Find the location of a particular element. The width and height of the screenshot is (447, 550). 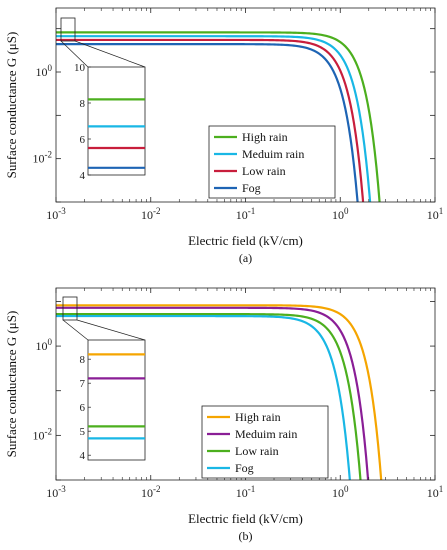

inset-y-tick-label: 10 is located at coordinates (80, 68).